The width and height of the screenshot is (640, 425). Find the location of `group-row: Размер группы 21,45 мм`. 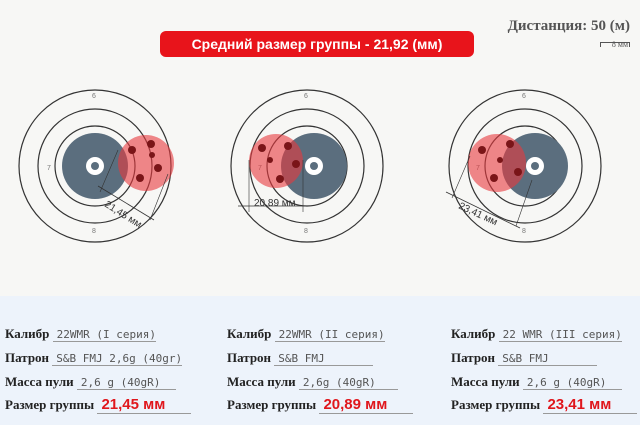

group-row: Размер группы 21,45 мм is located at coordinates (98, 405).